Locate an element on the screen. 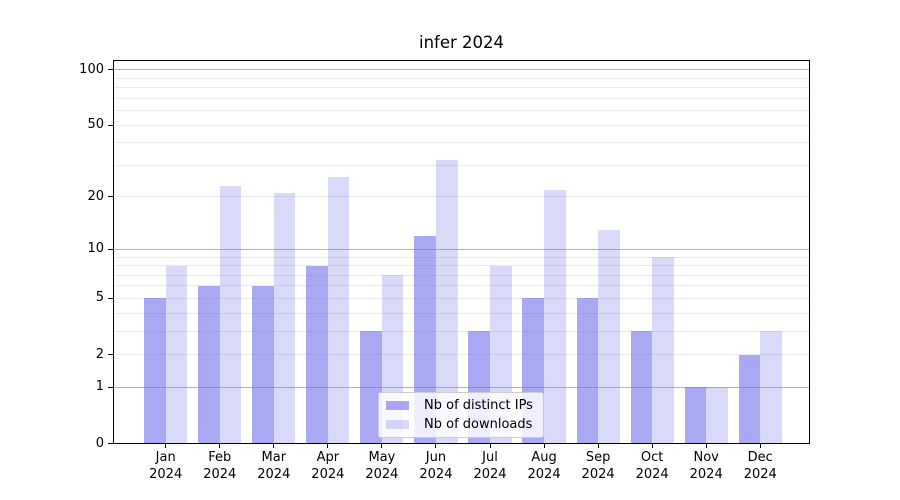 The height and width of the screenshot is (500, 900). x-tick-label: Feb 2024 is located at coordinates (220, 466).